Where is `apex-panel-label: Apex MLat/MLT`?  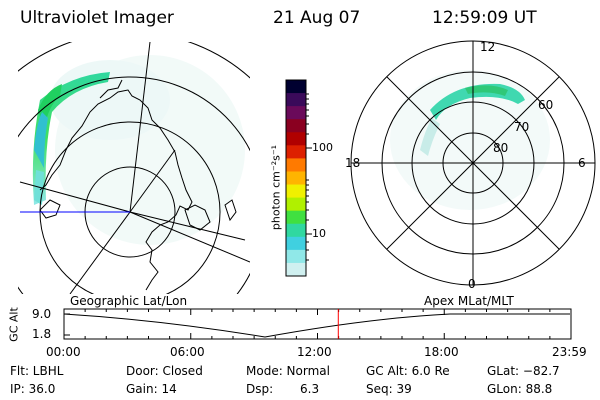 apex-panel-label: Apex MLat/MLT is located at coordinates (469, 301).